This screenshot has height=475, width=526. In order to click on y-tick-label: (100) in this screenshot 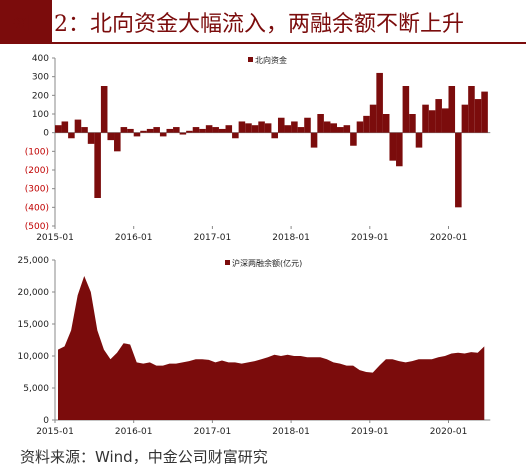, I will do `click(37, 152)`.